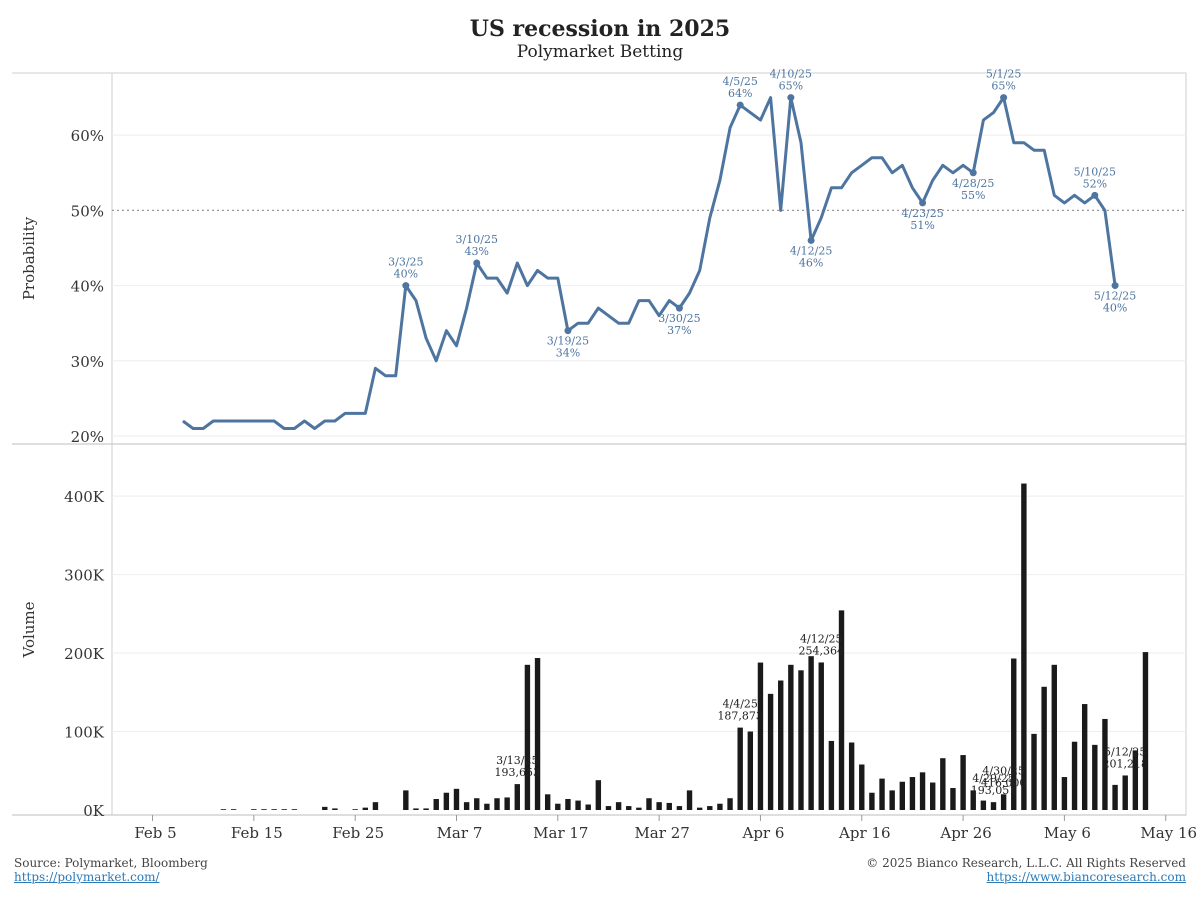 The height and width of the screenshot is (900, 1200). Describe the element at coordinates (739, 704) in the screenshot. I see `volume-annotation-date: 4/4/25` at that location.